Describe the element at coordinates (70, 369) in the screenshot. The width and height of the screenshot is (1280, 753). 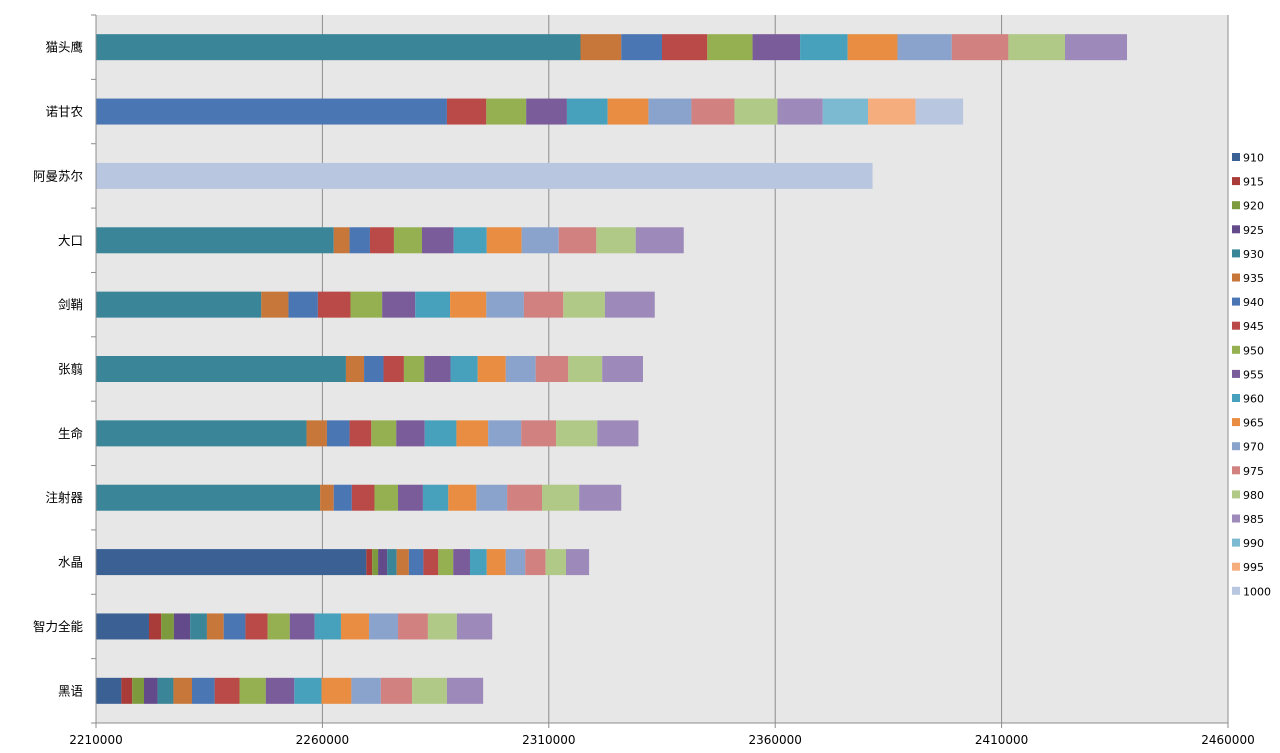
I see `y-category-label: 张翦` at that location.